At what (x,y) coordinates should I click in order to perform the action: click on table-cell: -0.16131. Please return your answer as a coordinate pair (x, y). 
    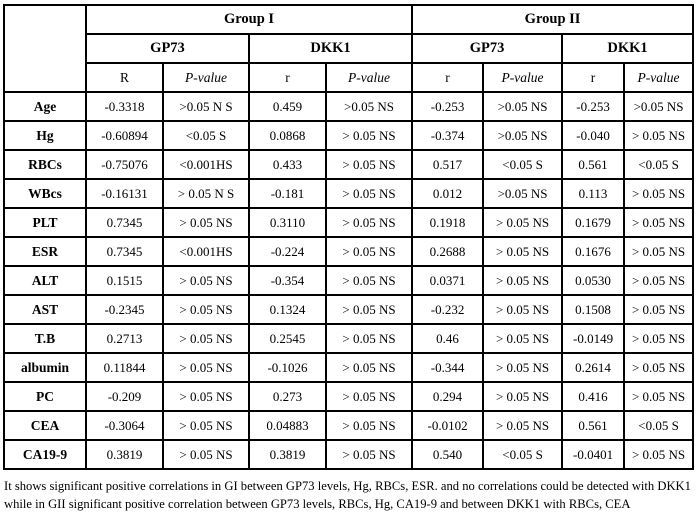
    Looking at the image, I should click on (124, 193).